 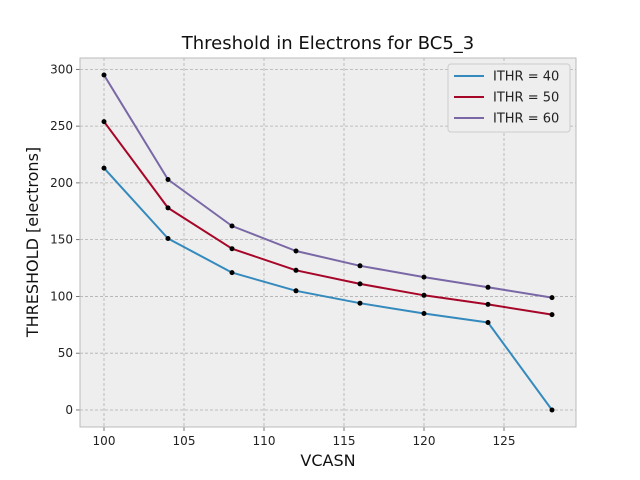 What do you see at coordinates (526, 77) in the screenshot?
I see `legend-label-1: ITHR = 40` at bounding box center [526, 77].